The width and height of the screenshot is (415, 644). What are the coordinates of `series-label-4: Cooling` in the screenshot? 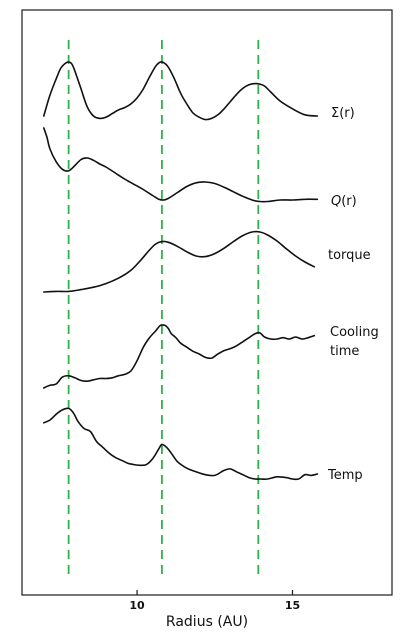 It's located at (354, 332).